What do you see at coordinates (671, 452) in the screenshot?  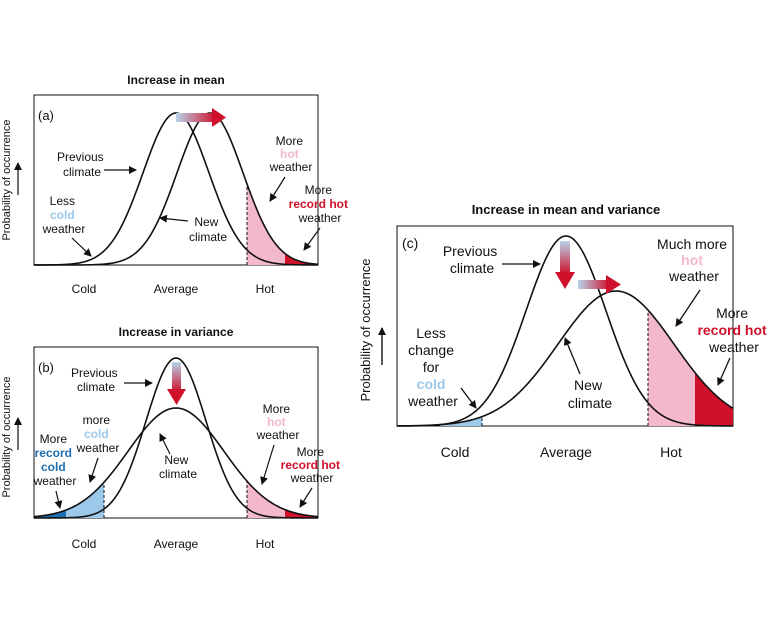 I see `panel-c-tick-hot: Hot` at bounding box center [671, 452].